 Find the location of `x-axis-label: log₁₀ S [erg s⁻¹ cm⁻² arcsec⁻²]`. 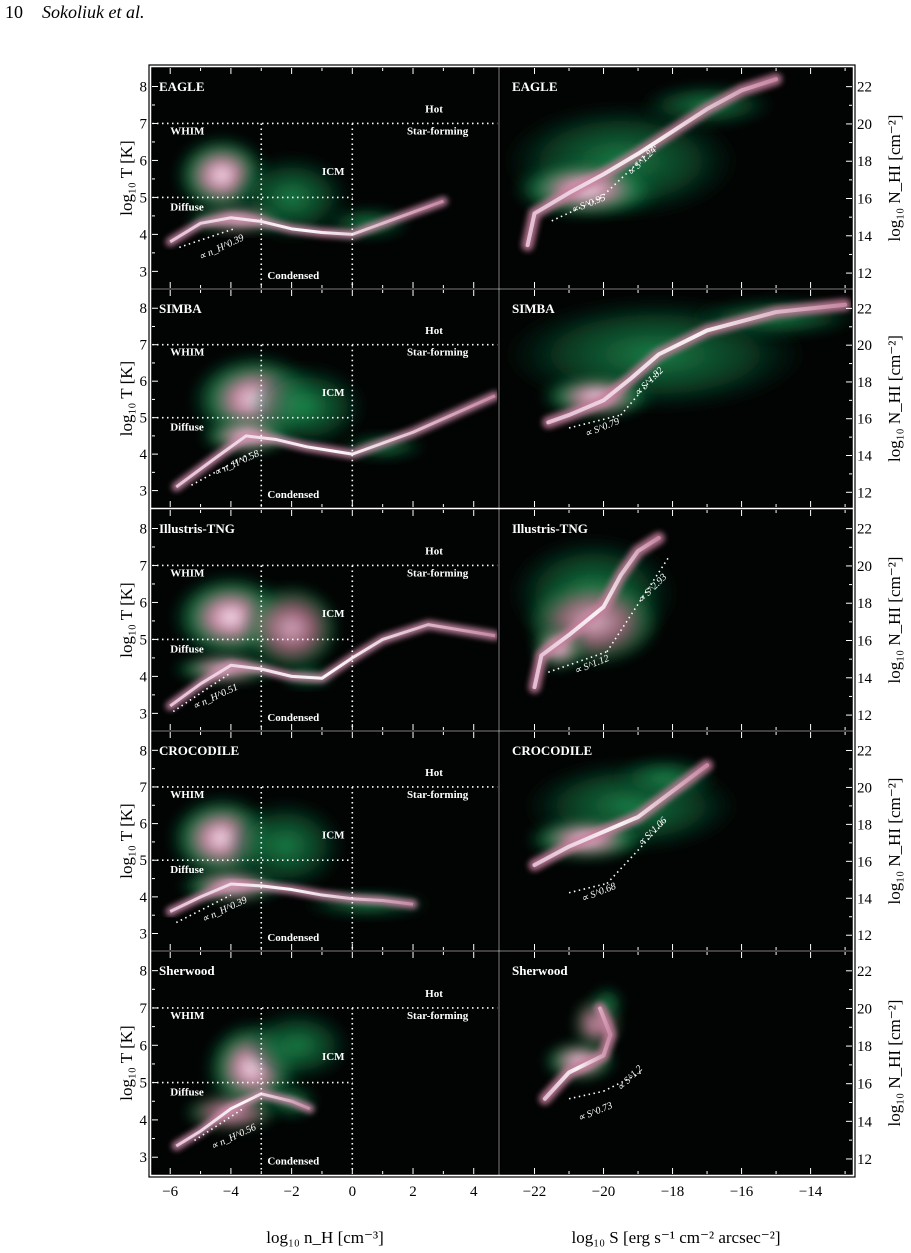

x-axis-label: log₁₀ S [erg s⁻¹ cm⁻² arcsec⁻²] is located at coordinates (675, 1237).